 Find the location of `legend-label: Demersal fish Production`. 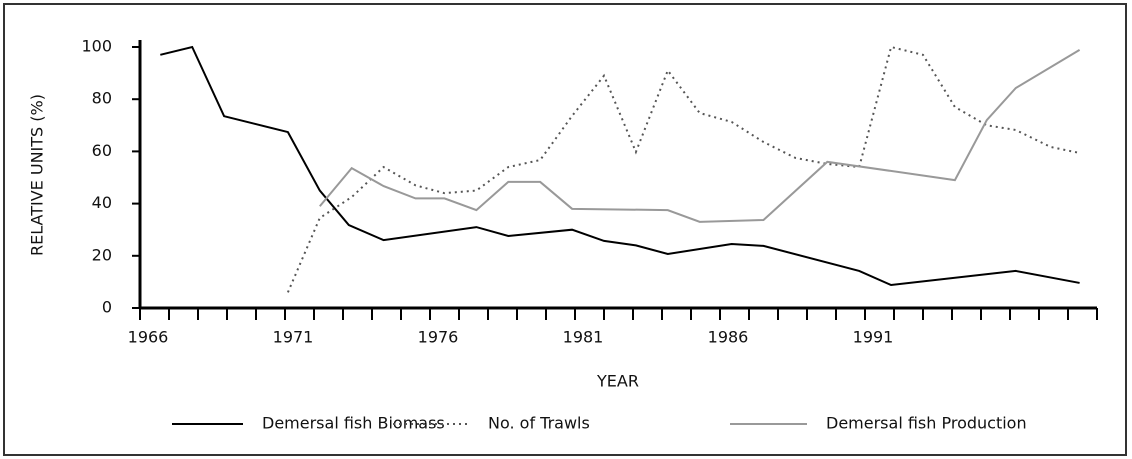

legend-label: Demersal fish Production is located at coordinates (926, 423).